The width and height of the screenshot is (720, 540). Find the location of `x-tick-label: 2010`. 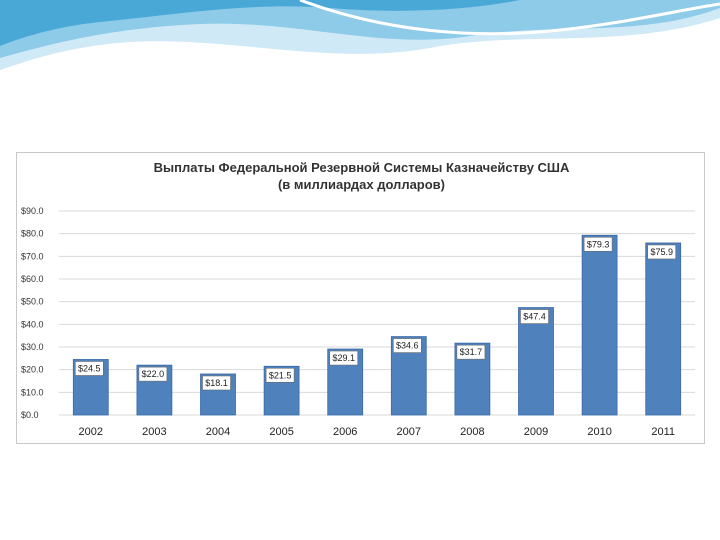

x-tick-label: 2010 is located at coordinates (599, 432).